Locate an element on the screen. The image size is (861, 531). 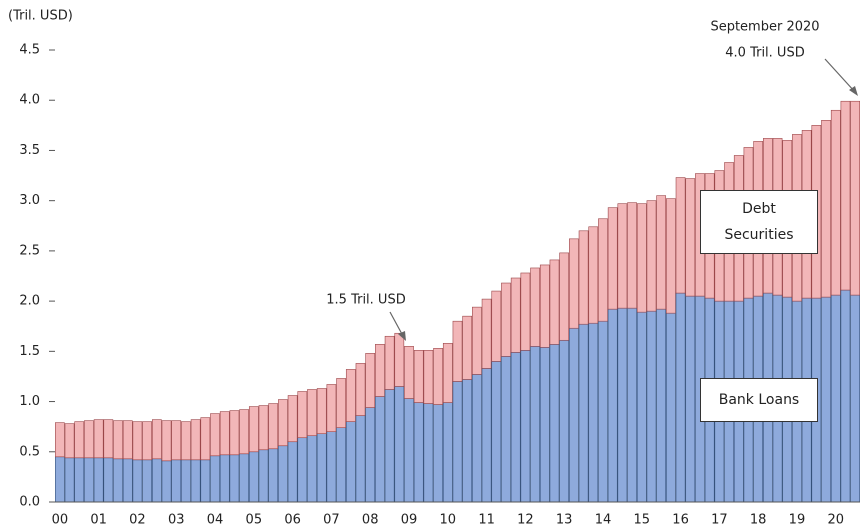
legend-label: Debt Securities is located at coordinates (759, 222).